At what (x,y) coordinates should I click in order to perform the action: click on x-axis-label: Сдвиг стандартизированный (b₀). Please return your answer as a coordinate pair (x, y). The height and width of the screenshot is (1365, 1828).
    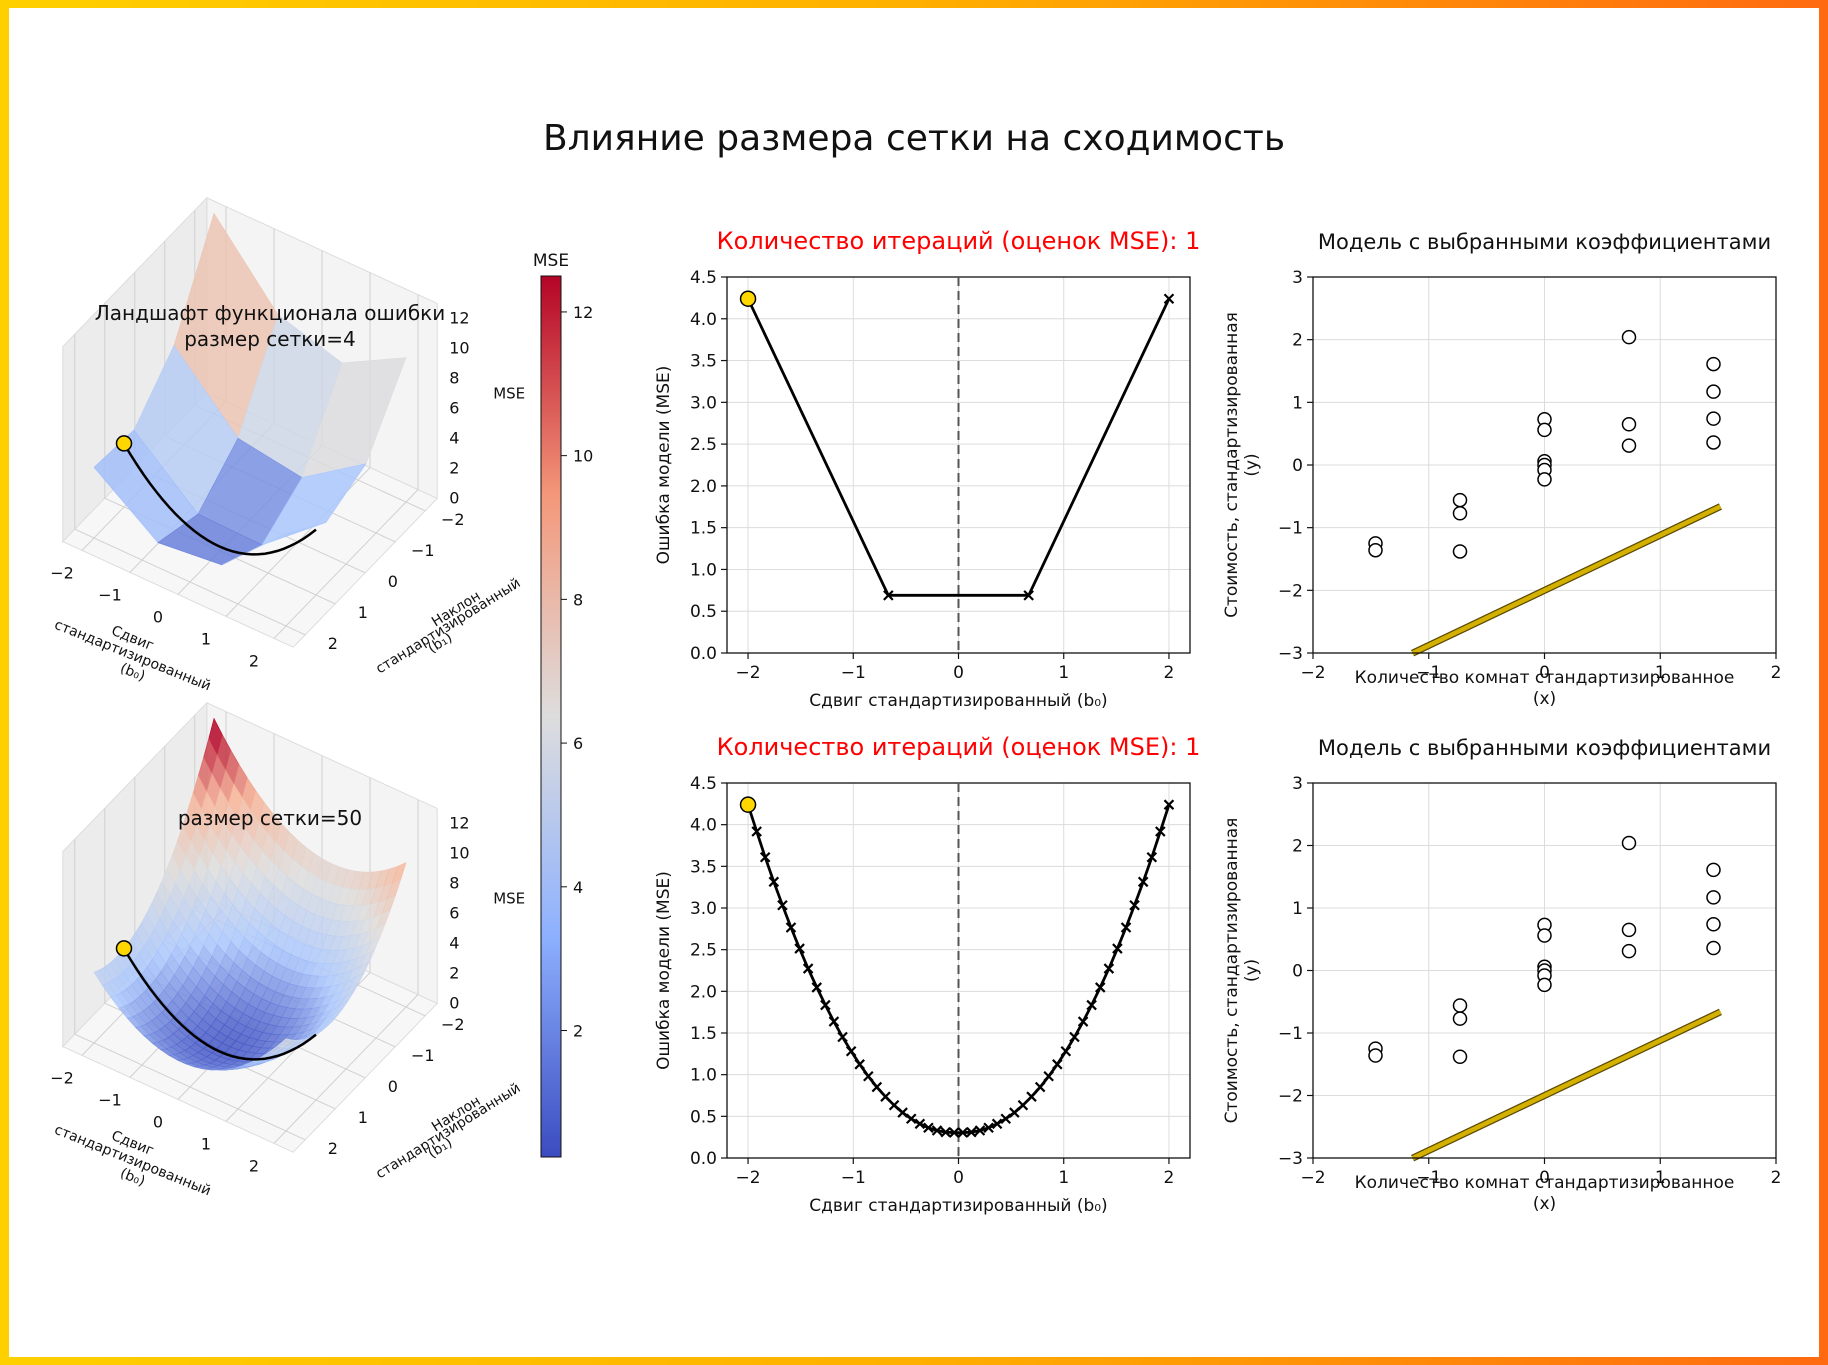
    Looking at the image, I should click on (958, 701).